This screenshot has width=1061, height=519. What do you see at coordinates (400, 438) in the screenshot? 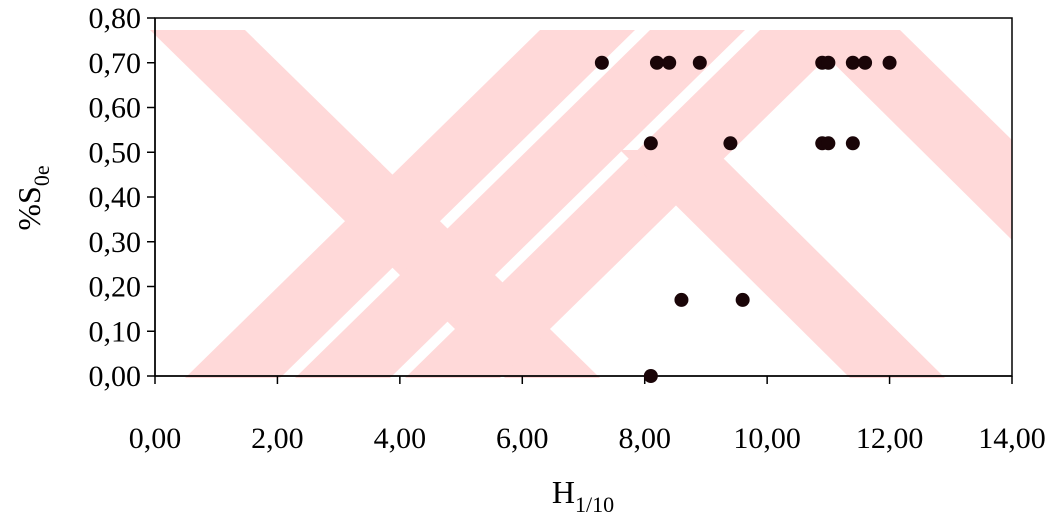
I see `x-tick-label: 4,00` at bounding box center [400, 438].